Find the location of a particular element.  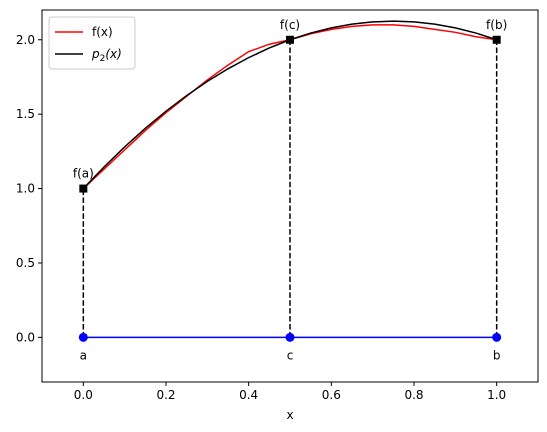

legend-label-p2: p2(x) is located at coordinates (106, 55).